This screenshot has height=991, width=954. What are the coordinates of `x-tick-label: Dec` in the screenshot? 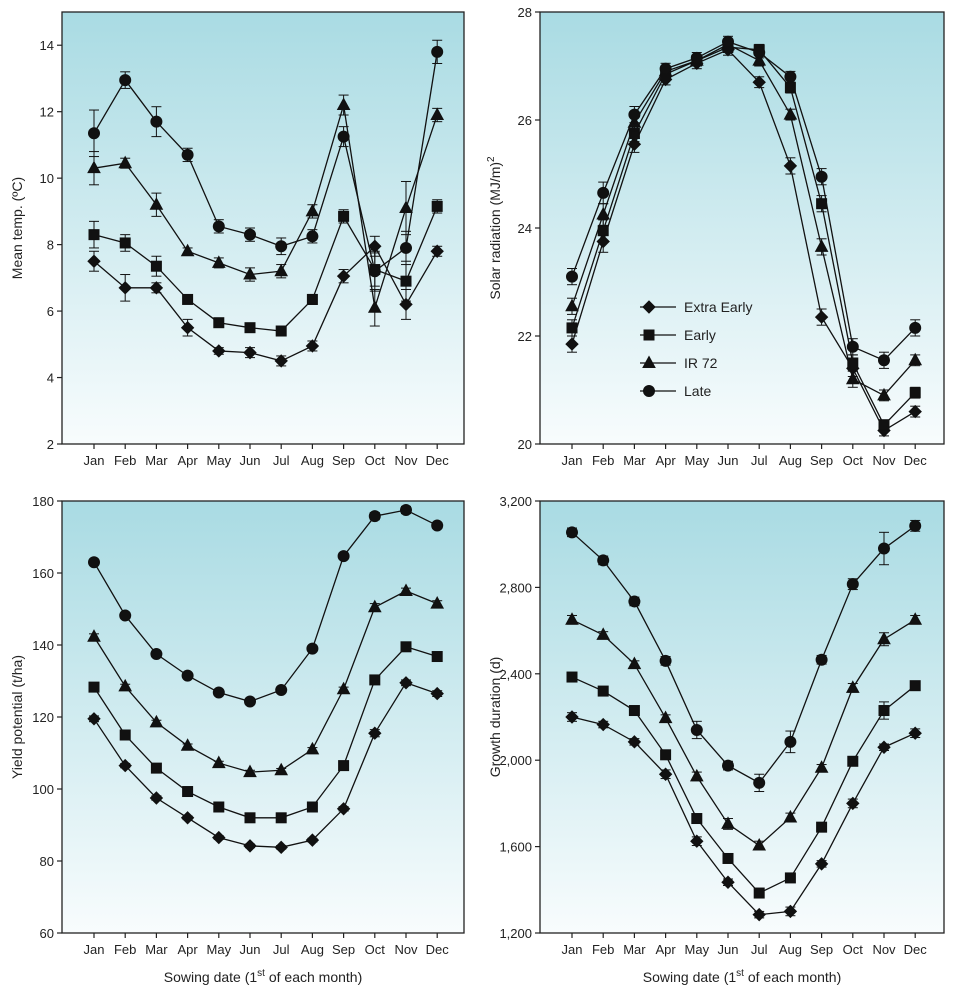 It's located at (438, 949).